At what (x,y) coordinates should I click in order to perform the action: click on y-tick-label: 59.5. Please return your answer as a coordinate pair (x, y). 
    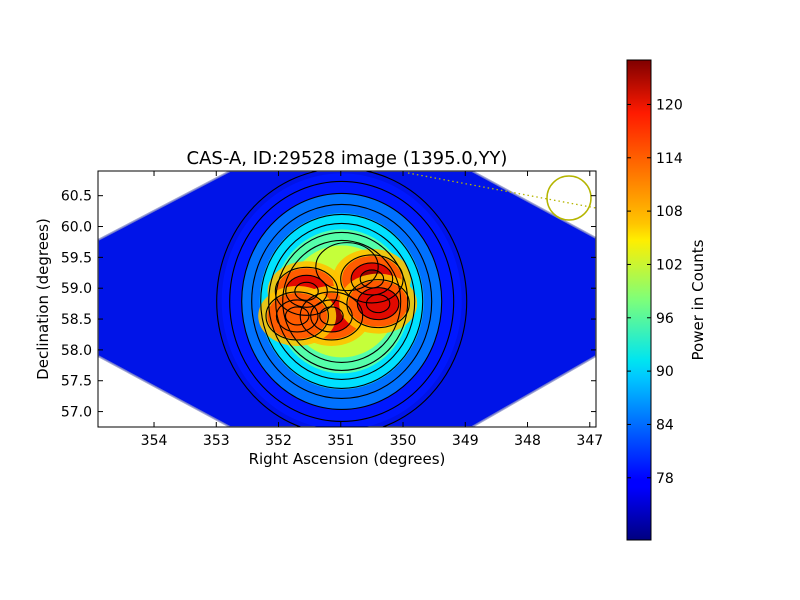
    Looking at the image, I should click on (76, 258).